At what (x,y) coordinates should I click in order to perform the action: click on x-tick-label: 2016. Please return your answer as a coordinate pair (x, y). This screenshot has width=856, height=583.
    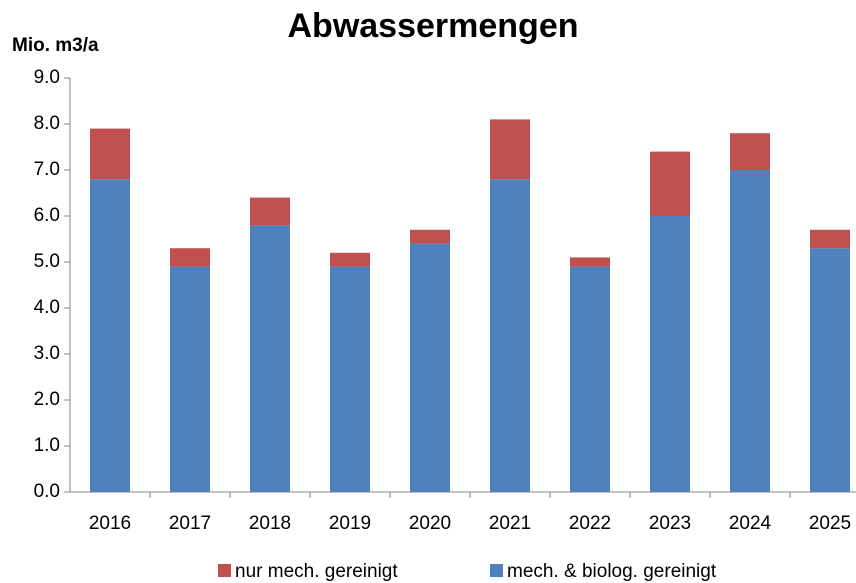
    Looking at the image, I should click on (110, 523).